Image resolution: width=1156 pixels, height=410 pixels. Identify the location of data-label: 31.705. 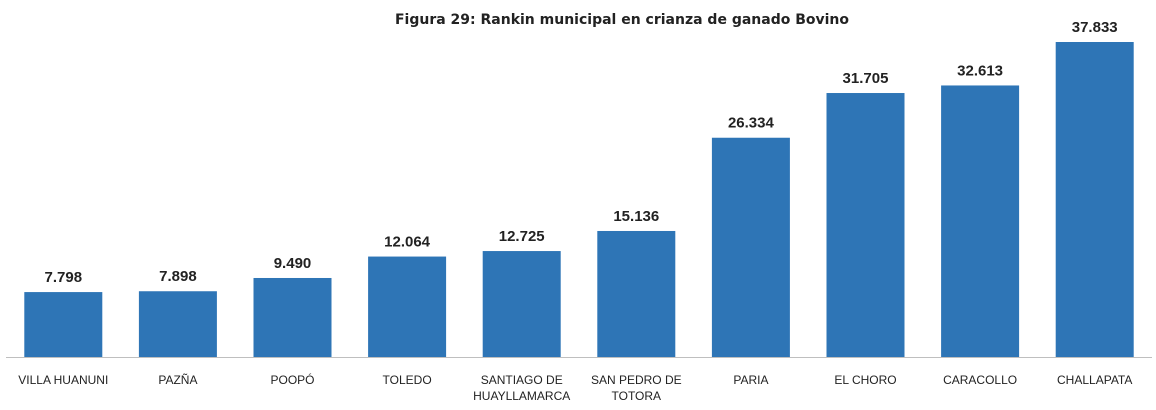
(866, 78).